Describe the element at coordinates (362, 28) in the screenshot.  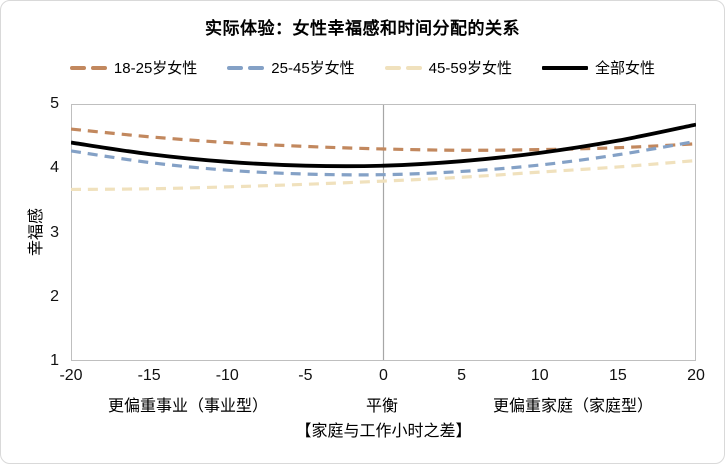
I see `chart-title: 实际体验：女性幸福感和时间分配的关系` at that location.